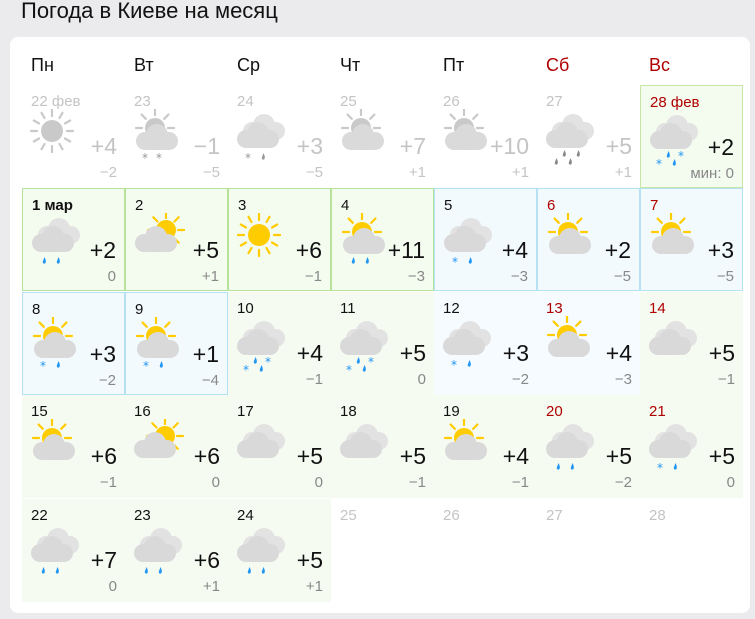  I want to click on day-cell: 15 +6 −1, so click(73, 447).